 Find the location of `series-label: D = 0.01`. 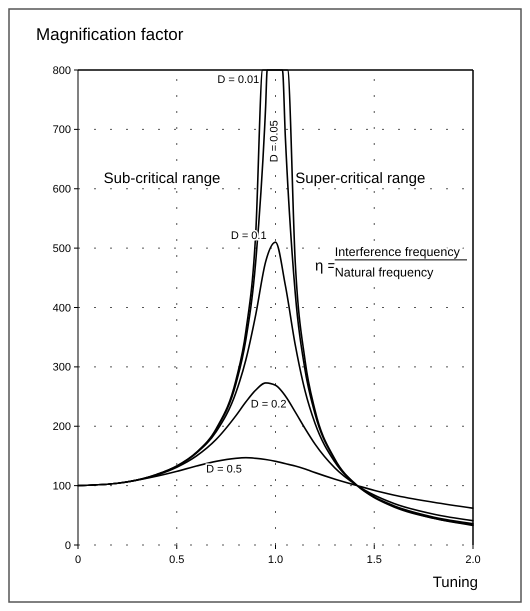

series-label: D = 0.01 is located at coordinates (238, 80).